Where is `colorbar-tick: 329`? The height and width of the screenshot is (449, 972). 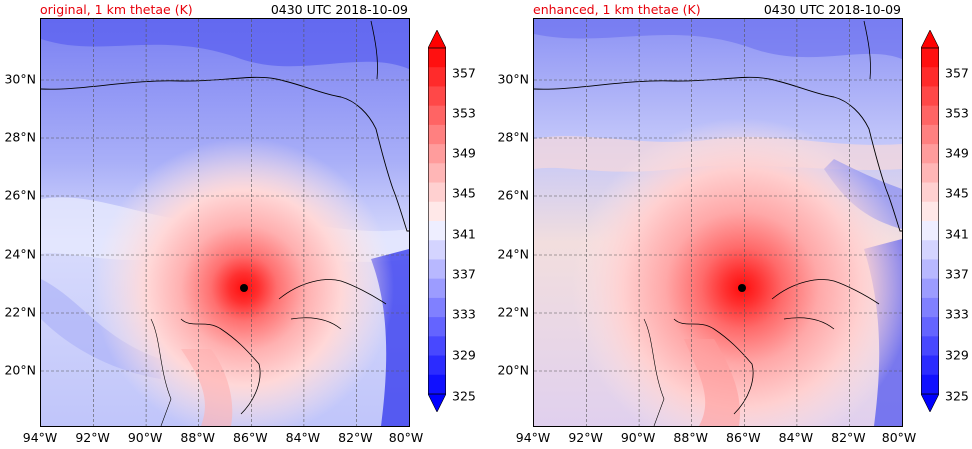
colorbar-tick: 329 is located at coordinates (957, 355).